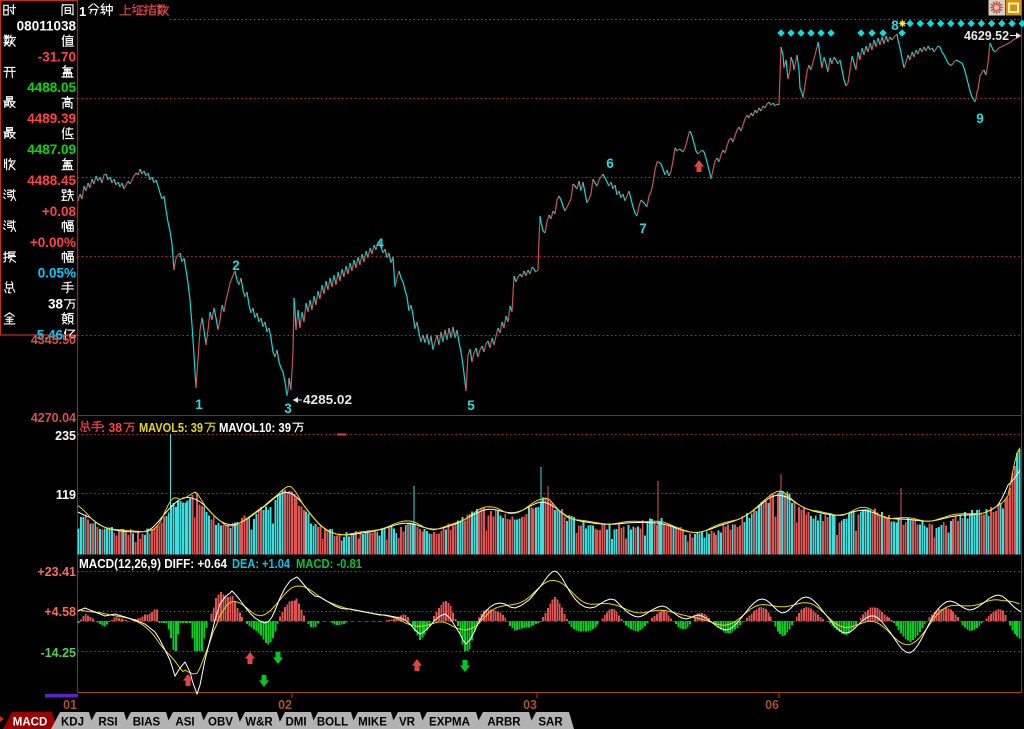 The image size is (1024, 729). What do you see at coordinates (288, 408) in the screenshot?
I see `svg-text: 3` at bounding box center [288, 408].